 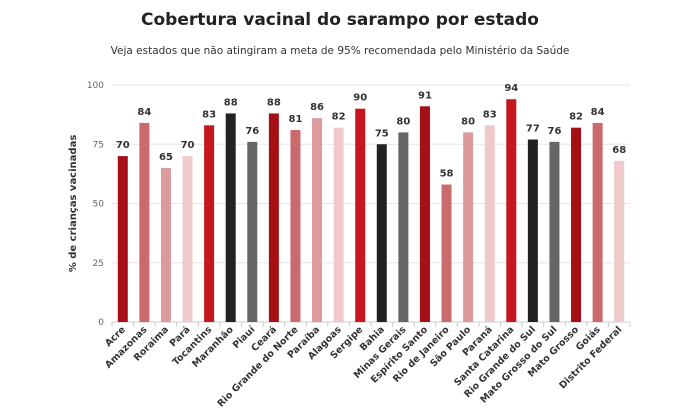 What do you see at coordinates (98, 264) in the screenshot?
I see `y-tick-label: 25` at bounding box center [98, 264].